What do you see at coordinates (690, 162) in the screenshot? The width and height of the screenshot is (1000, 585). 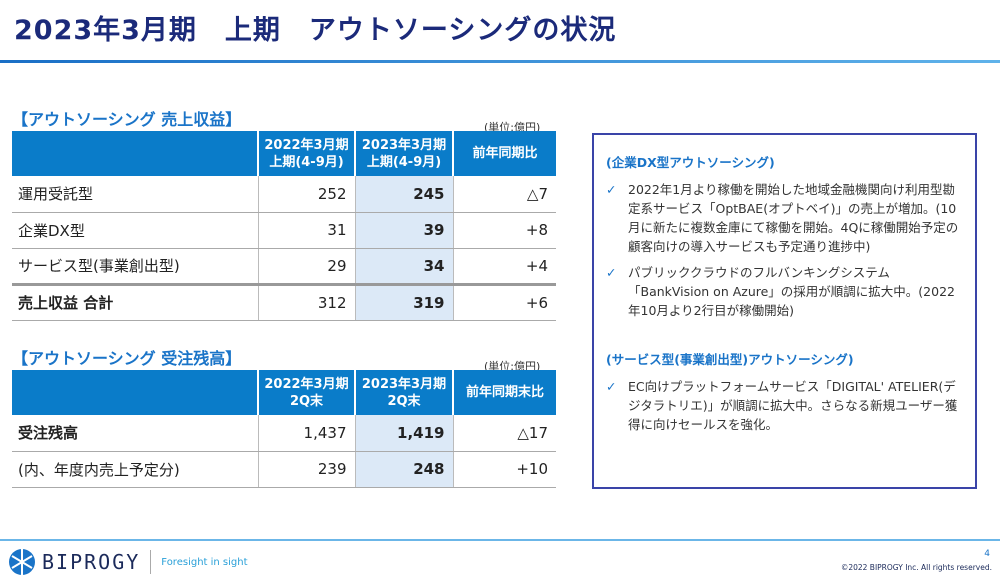 I see `dx-heading: (企業DX型アウトソーシング)` at bounding box center [690, 162].